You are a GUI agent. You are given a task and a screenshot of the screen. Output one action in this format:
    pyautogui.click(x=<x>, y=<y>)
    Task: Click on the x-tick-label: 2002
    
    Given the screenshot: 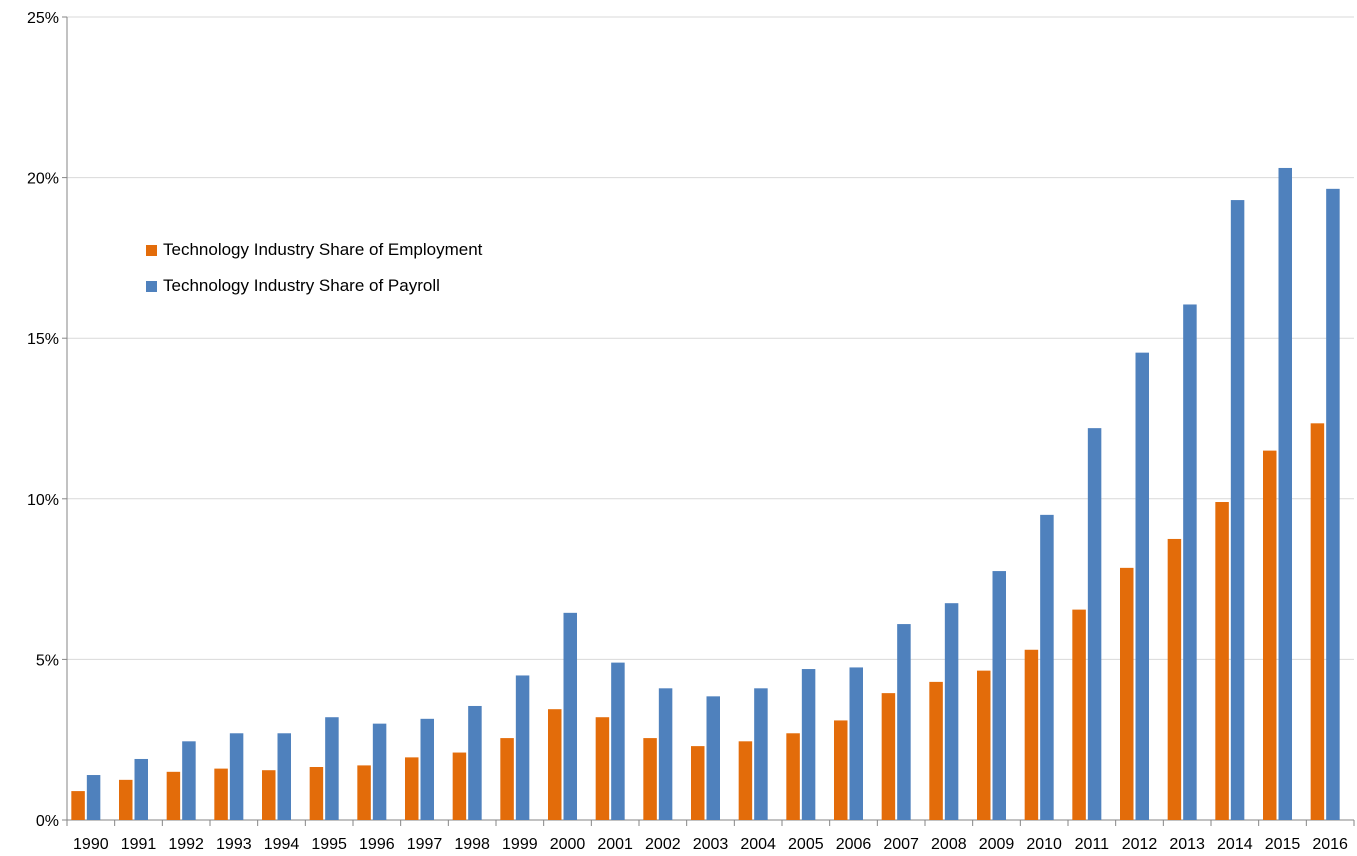 What is the action you would take?
    pyautogui.click(x=663, y=844)
    